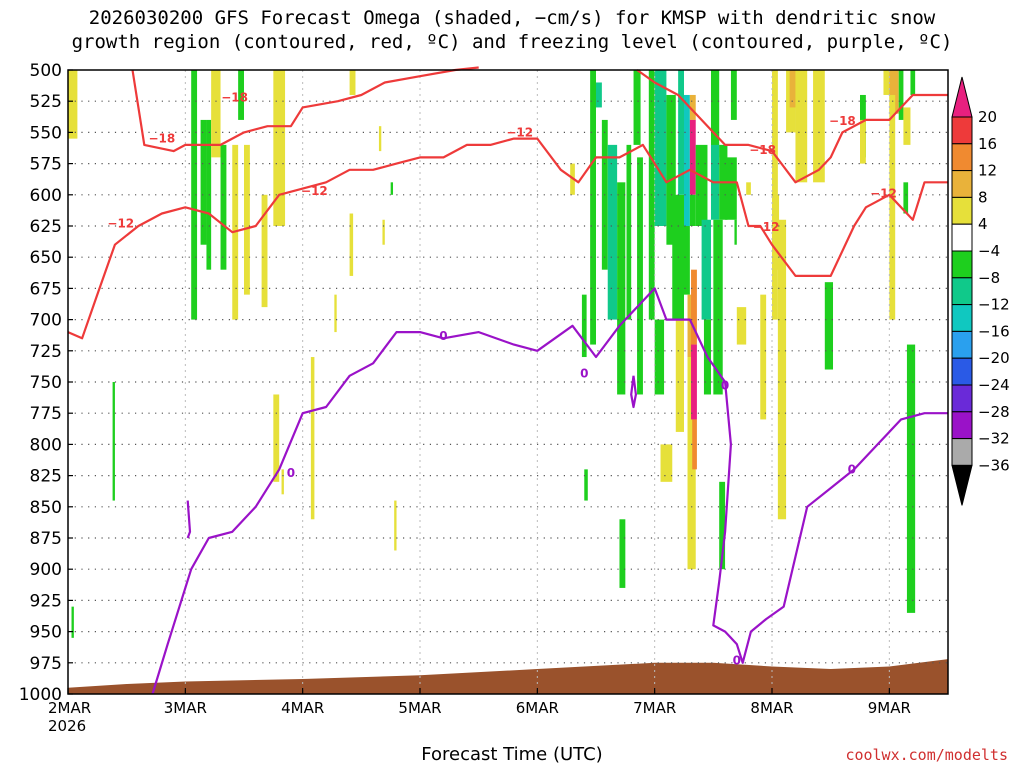  Describe the element at coordinates (46, 508) in the screenshot. I see `y-tick-label-850: 850` at that location.